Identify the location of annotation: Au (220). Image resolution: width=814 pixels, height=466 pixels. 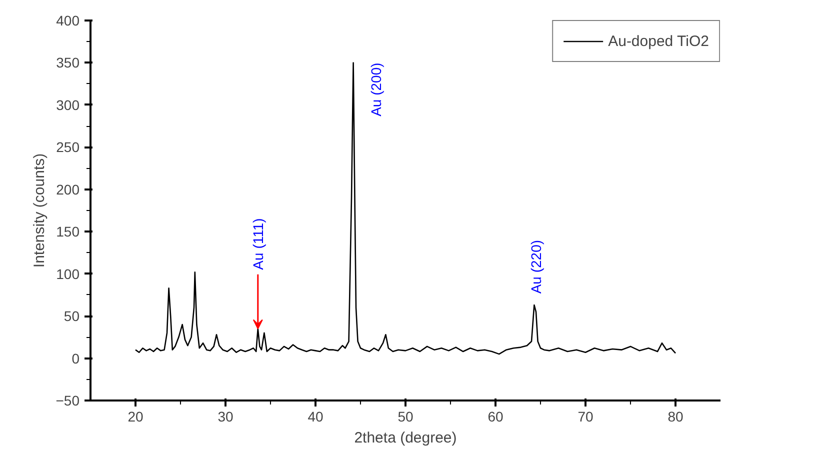
(536, 267).